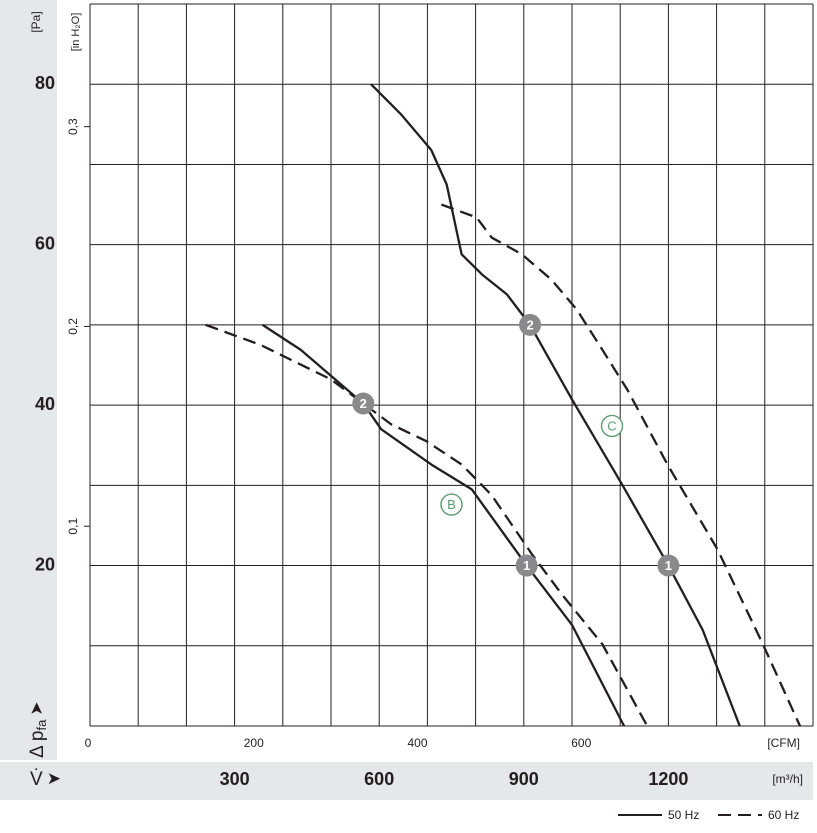 This screenshot has height=833, width=817. I want to click on x-tick-label: 600, so click(379, 779).